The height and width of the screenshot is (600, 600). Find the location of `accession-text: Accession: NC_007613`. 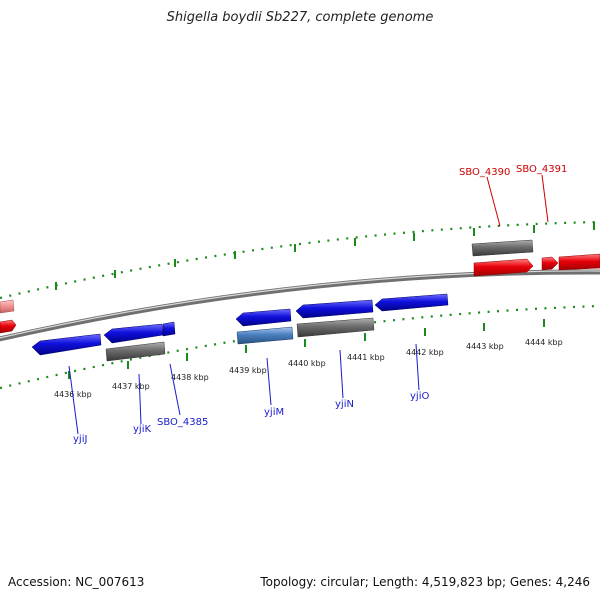

accession-text: Accession: NC_007613 is located at coordinates (76, 582).